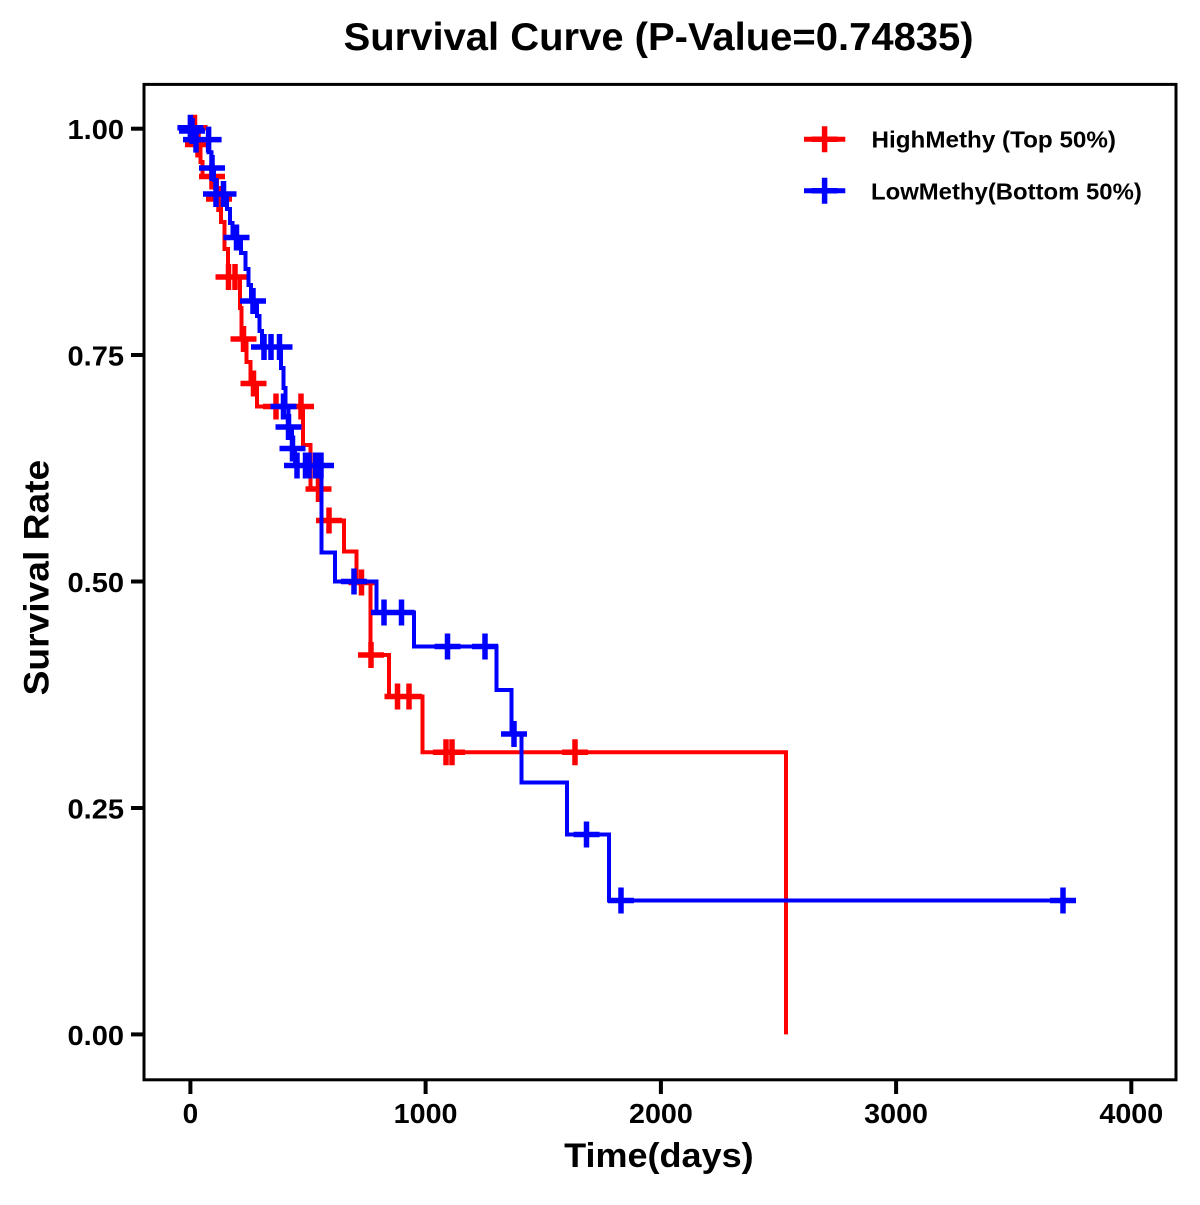 The height and width of the screenshot is (1205, 1200). I want to click on svg-text: Time(days), so click(659, 1156).